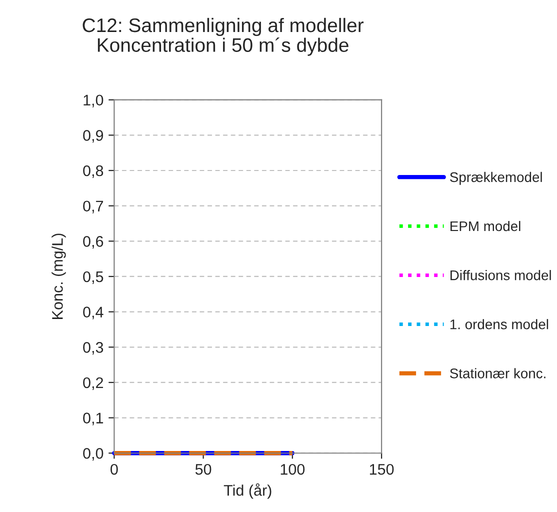  I want to click on y-tick-label: 0,6, so click(93, 242).